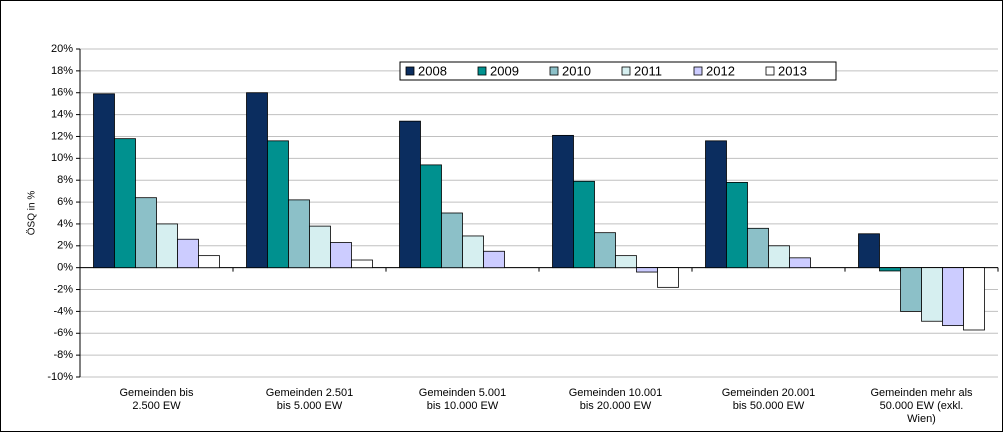  I want to click on y-tick-label: -6%, so click(63, 333).